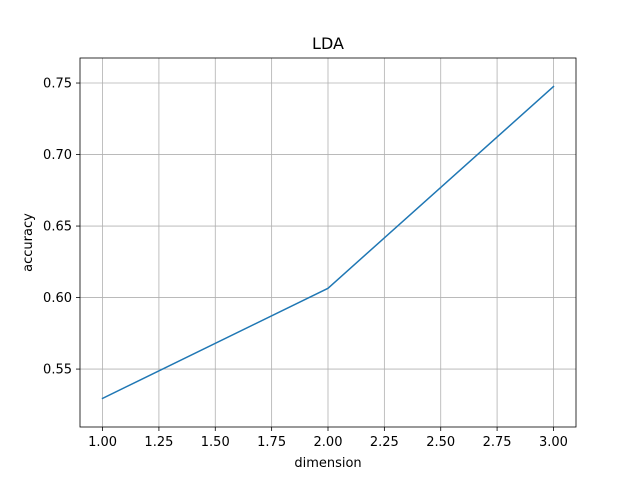  I want to click on x-tick-label: 1.25, so click(158, 442).